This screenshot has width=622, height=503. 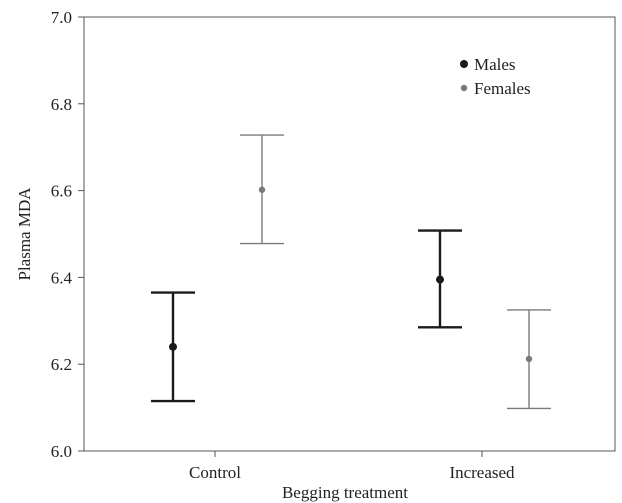 What do you see at coordinates (502, 88) in the screenshot?
I see `legend-label: Females` at bounding box center [502, 88].